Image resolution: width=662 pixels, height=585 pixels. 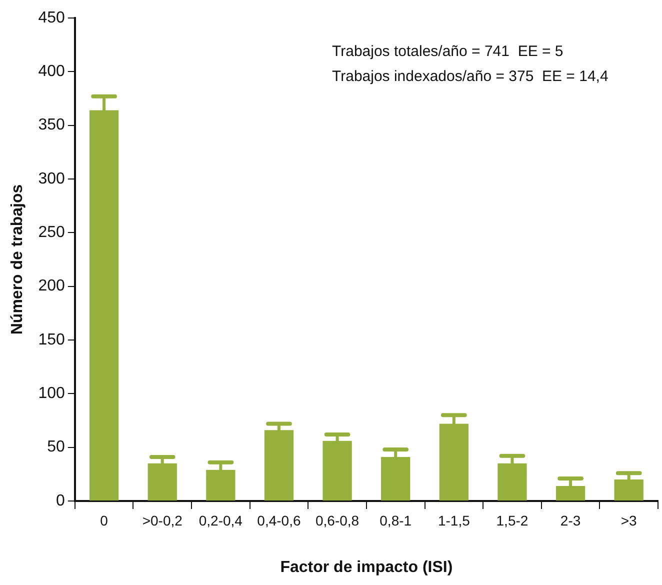 What do you see at coordinates (629, 520) in the screenshot?
I see `x-tick-label: >3` at bounding box center [629, 520].